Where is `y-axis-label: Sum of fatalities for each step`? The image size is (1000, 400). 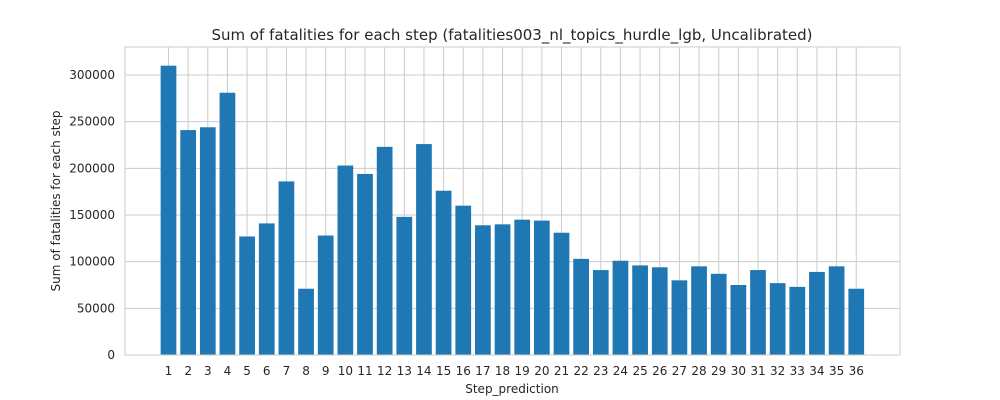
y-axis-label: Sum of fatalities for each step is located at coordinates (56, 201).